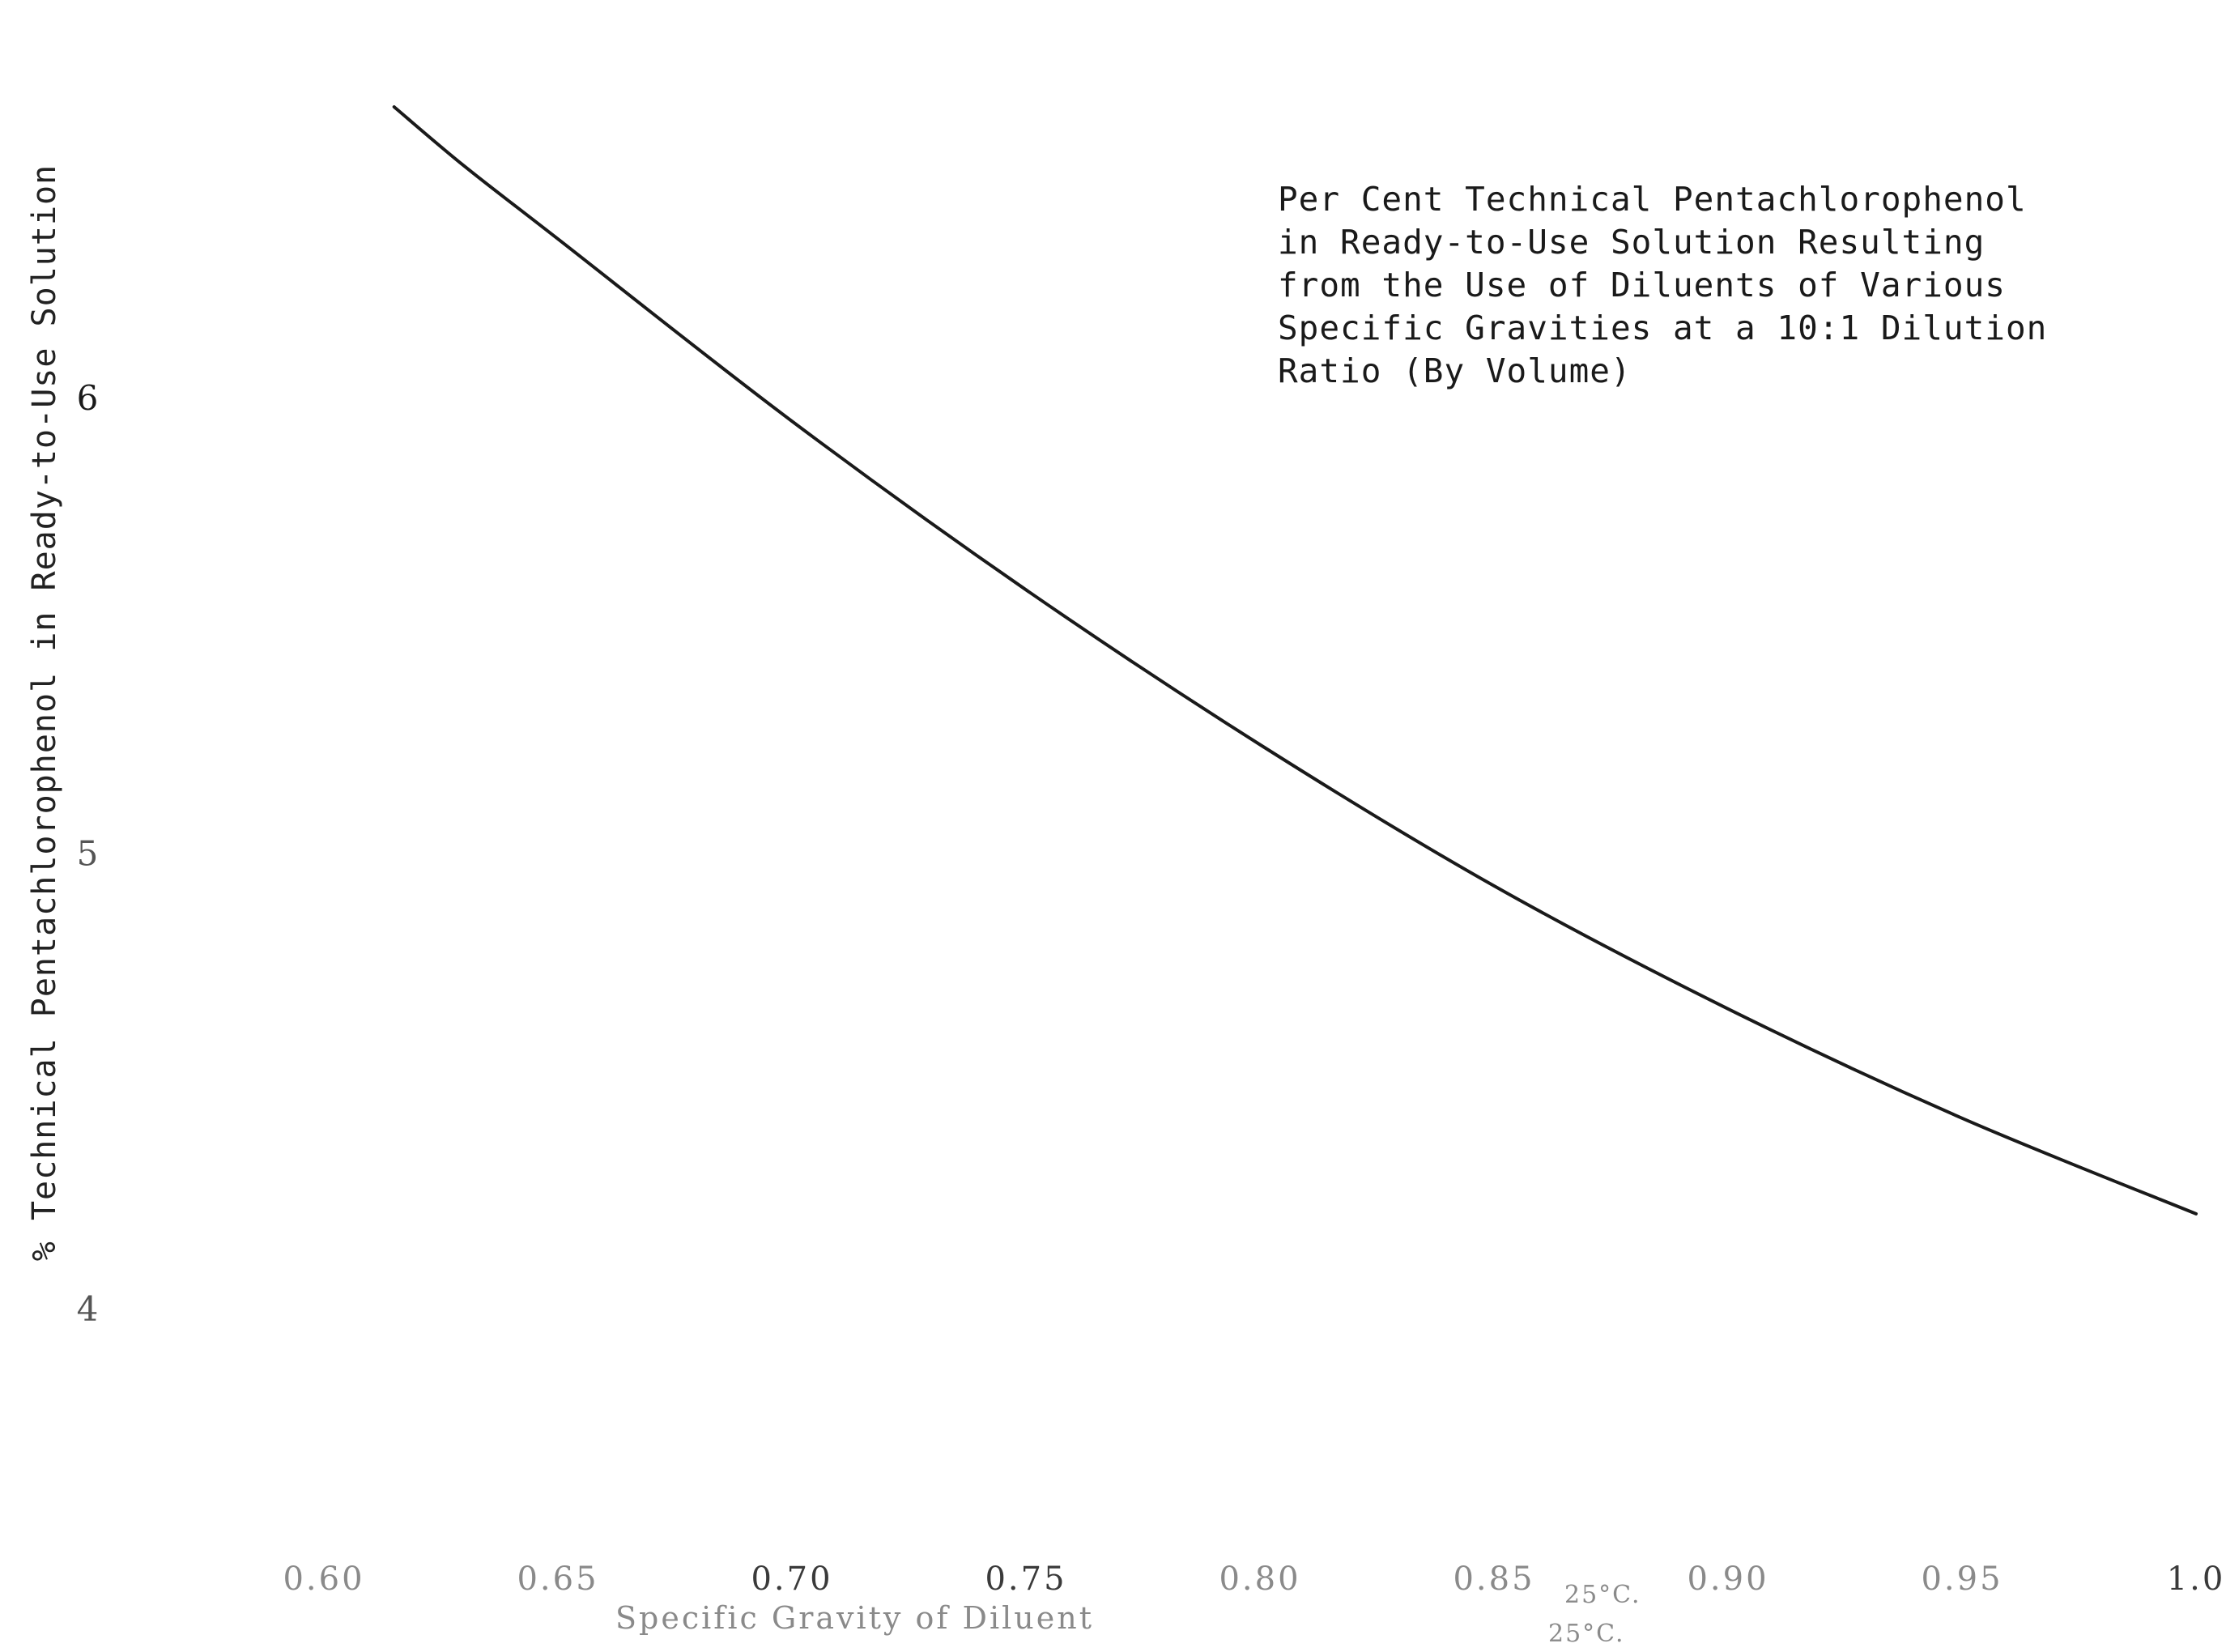  What do you see at coordinates (1642, 285) in the screenshot?
I see `title-line: from the Use of Diluents of Various` at bounding box center [1642, 285].